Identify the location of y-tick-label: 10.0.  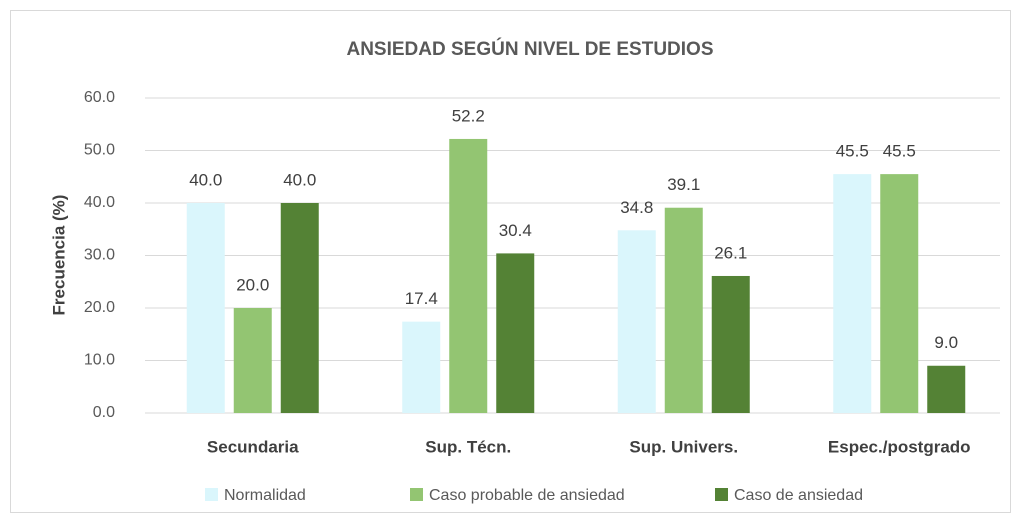
(99, 360).